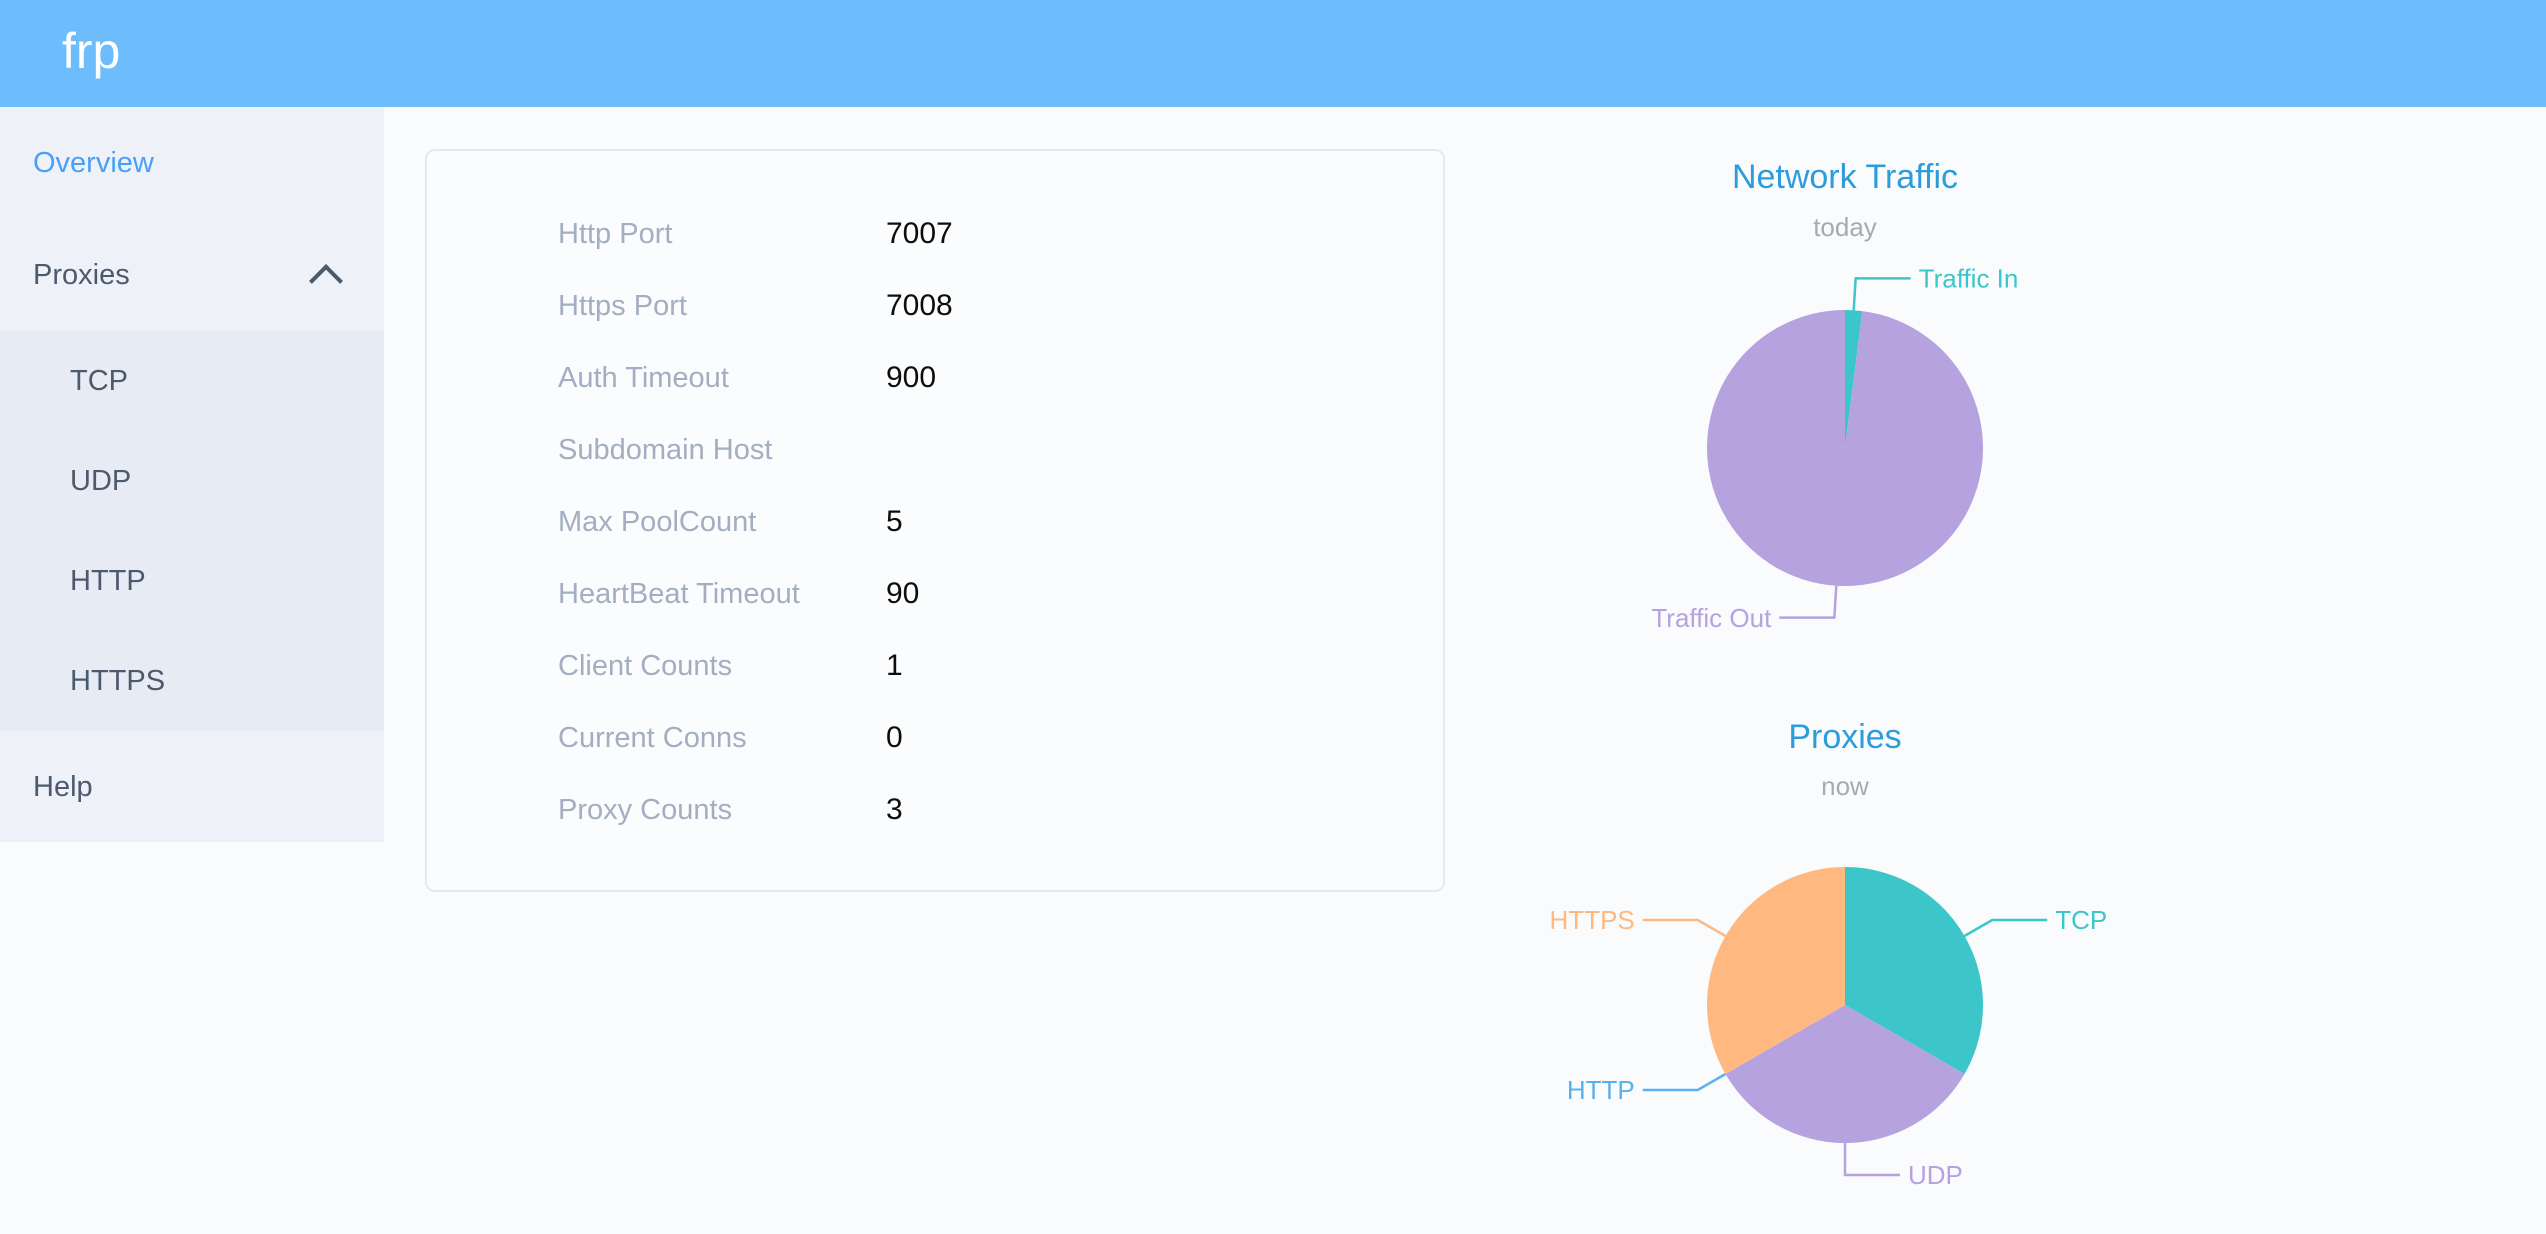  I want to click on sidebar: Overview Proxies TCP UDP HTTP HTTPS Help, so click(192, 474).